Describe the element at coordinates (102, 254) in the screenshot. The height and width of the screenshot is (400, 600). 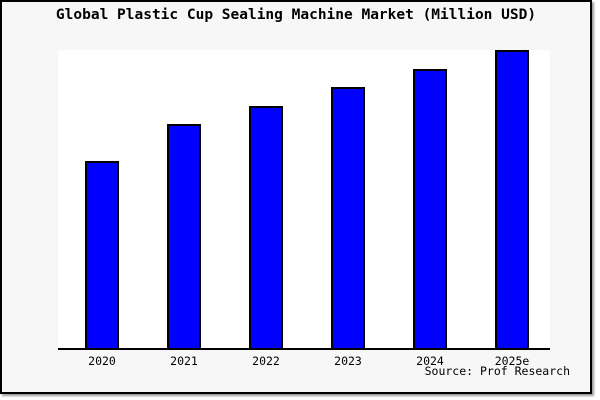
I see `bar-2020` at that location.